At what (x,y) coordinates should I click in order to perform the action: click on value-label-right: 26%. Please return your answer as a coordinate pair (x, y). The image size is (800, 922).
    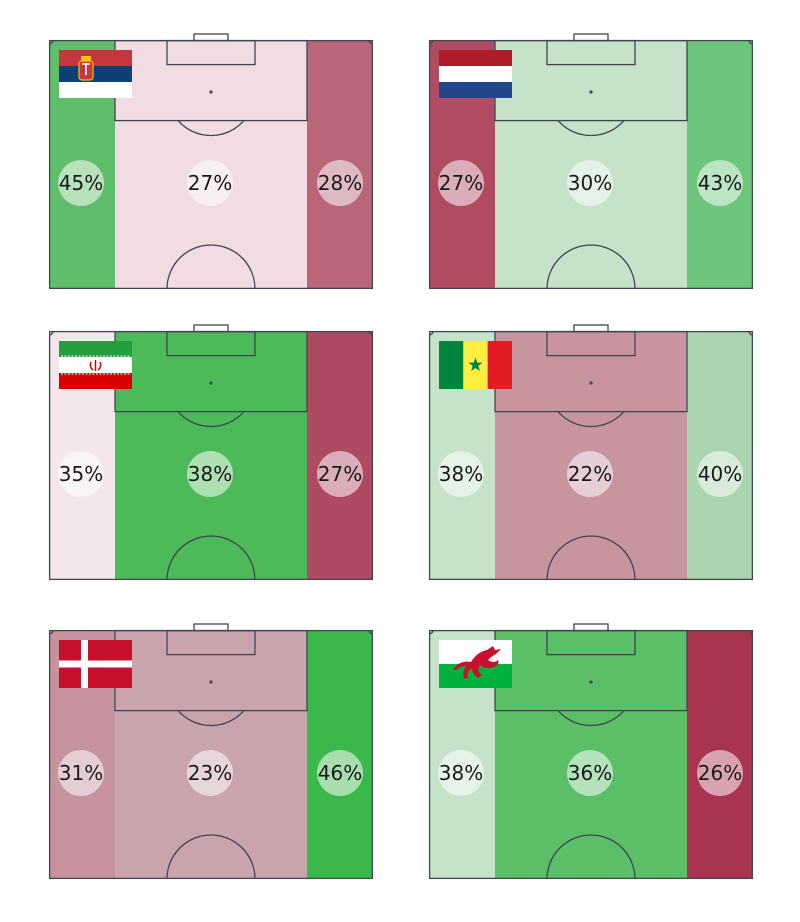
    Looking at the image, I should click on (720, 773).